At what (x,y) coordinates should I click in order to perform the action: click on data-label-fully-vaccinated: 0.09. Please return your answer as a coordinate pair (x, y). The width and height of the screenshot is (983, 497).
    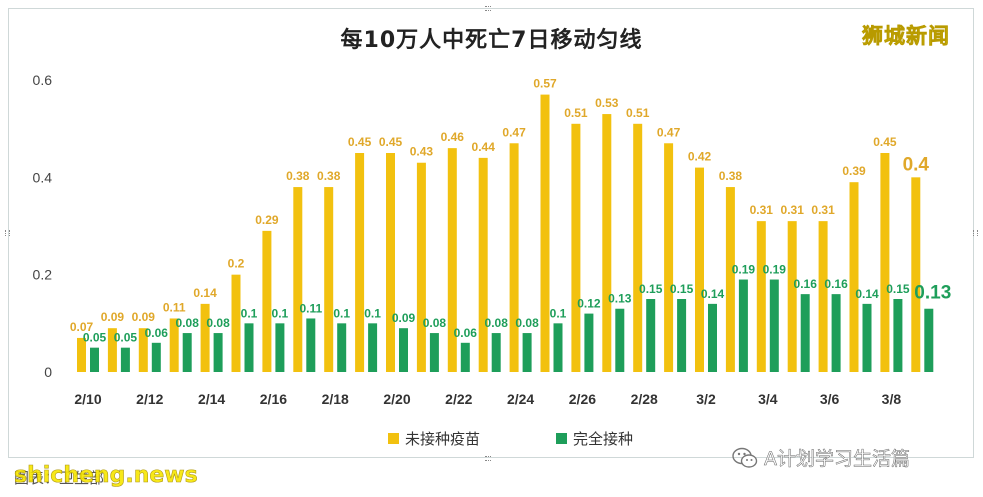
    Looking at the image, I should click on (404, 318).